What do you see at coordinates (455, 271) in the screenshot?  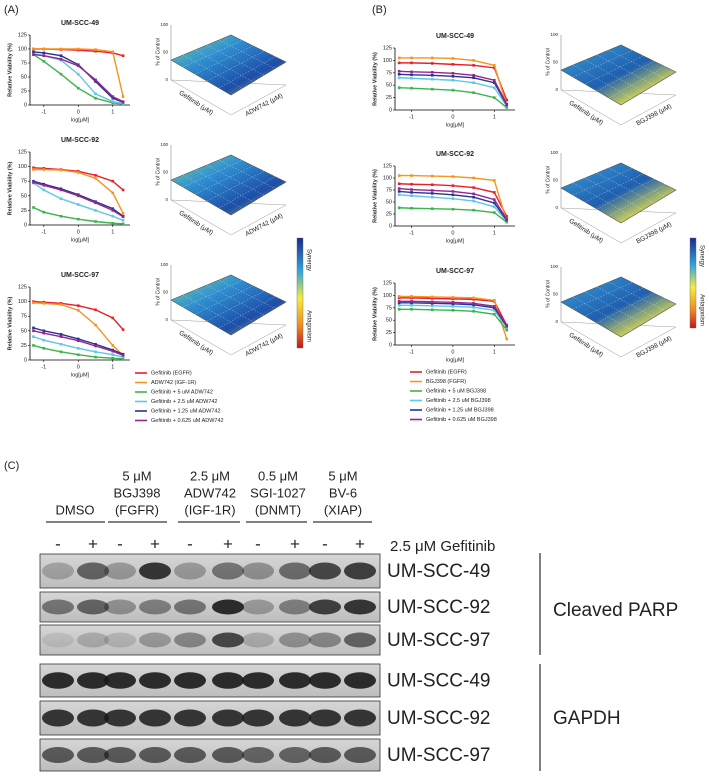 I see `chart-title: UM-SCC-97` at bounding box center [455, 271].